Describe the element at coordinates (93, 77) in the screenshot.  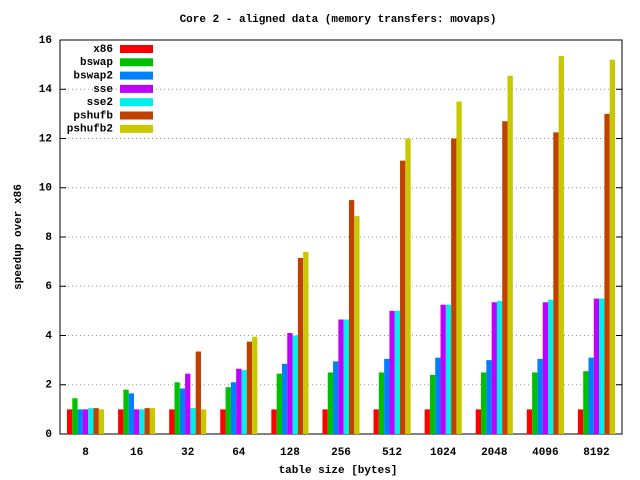
I see `legend-label: bswap2` at that location.